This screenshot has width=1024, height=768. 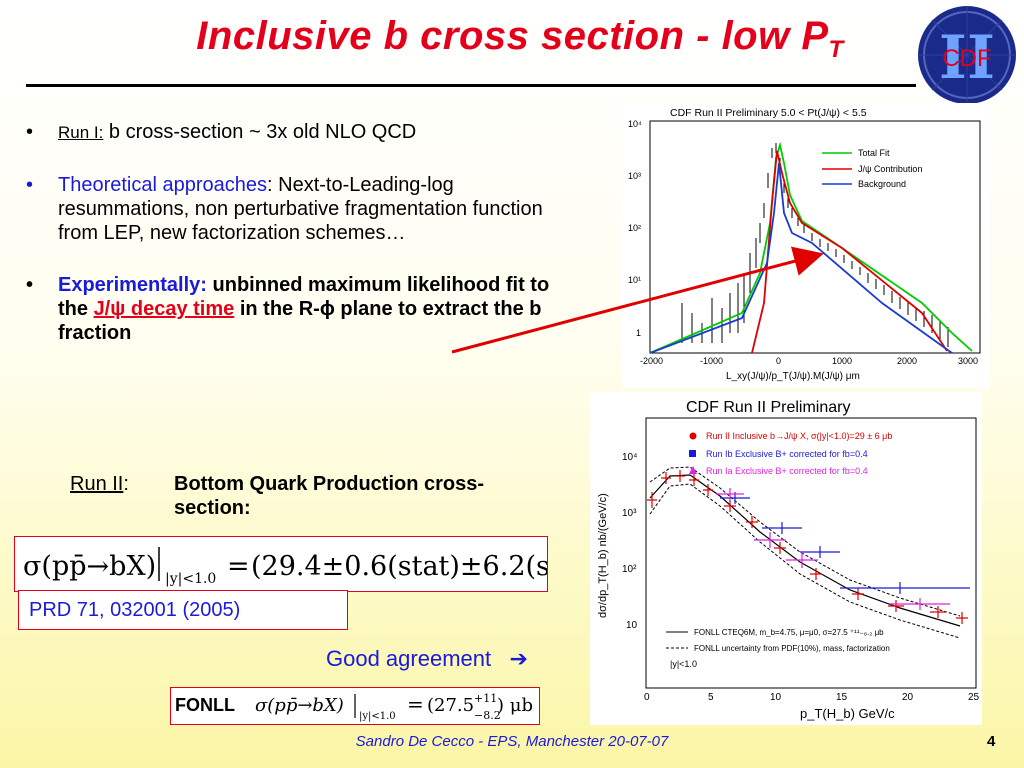 I want to click on plot1-legend-background: Background, so click(x=882, y=184).